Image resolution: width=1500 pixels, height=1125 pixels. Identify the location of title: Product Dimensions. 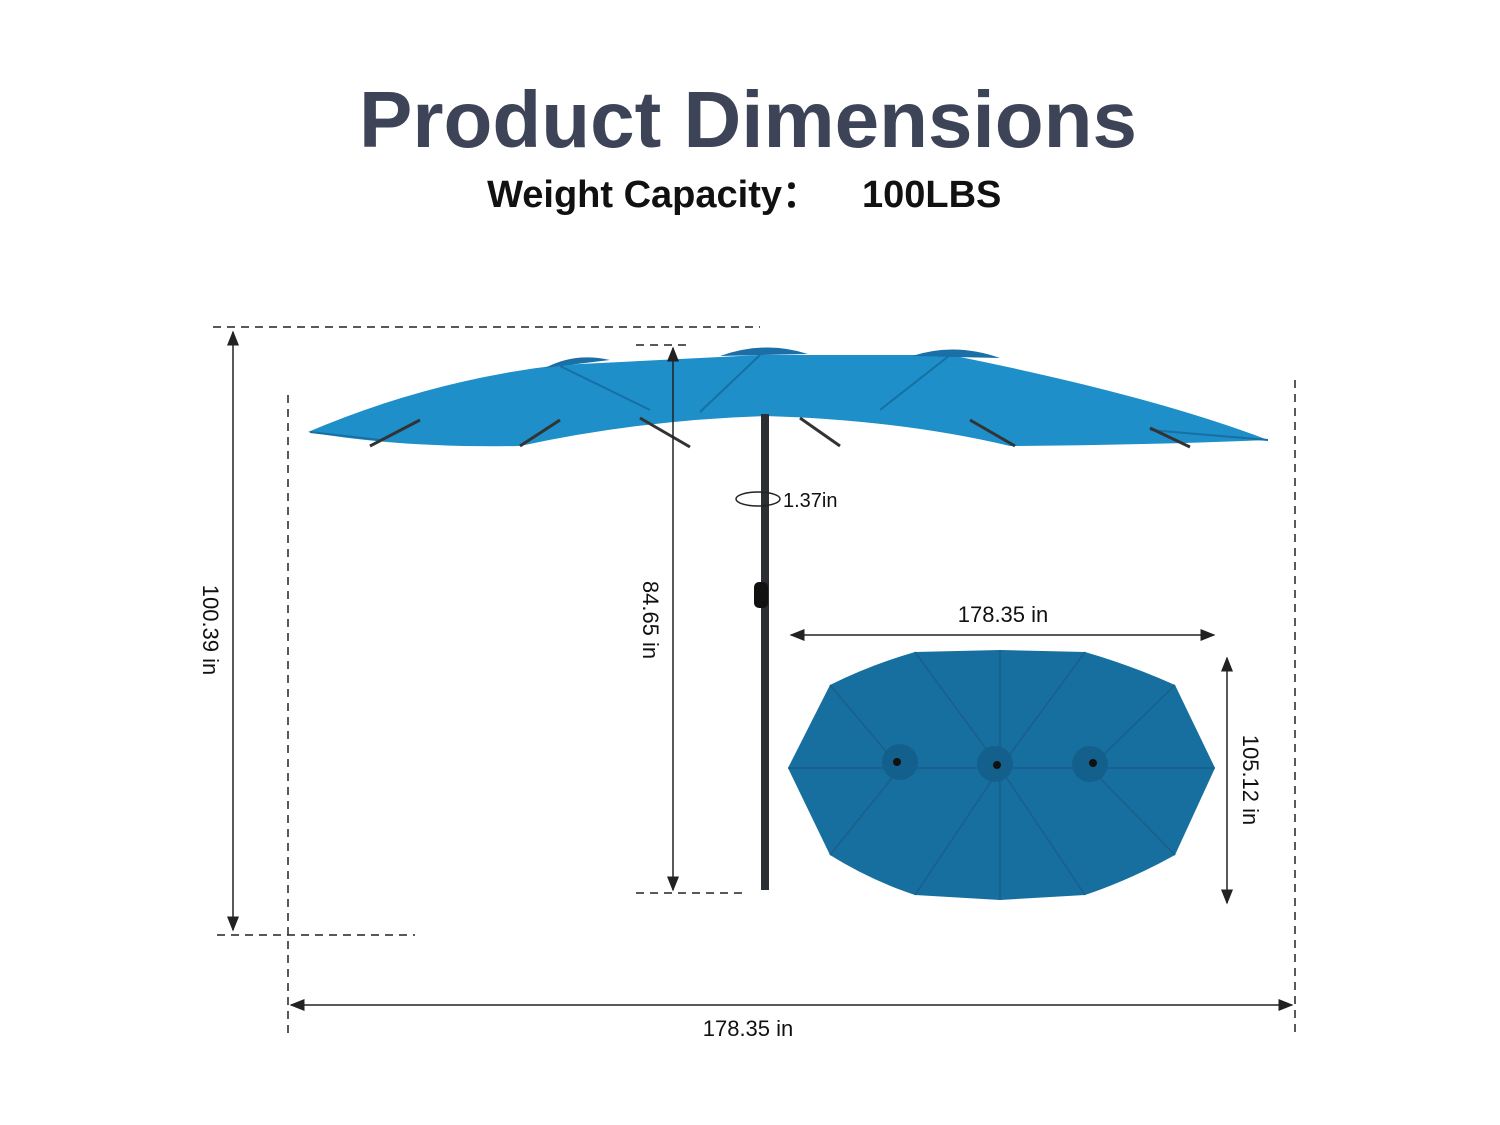
(748, 119).